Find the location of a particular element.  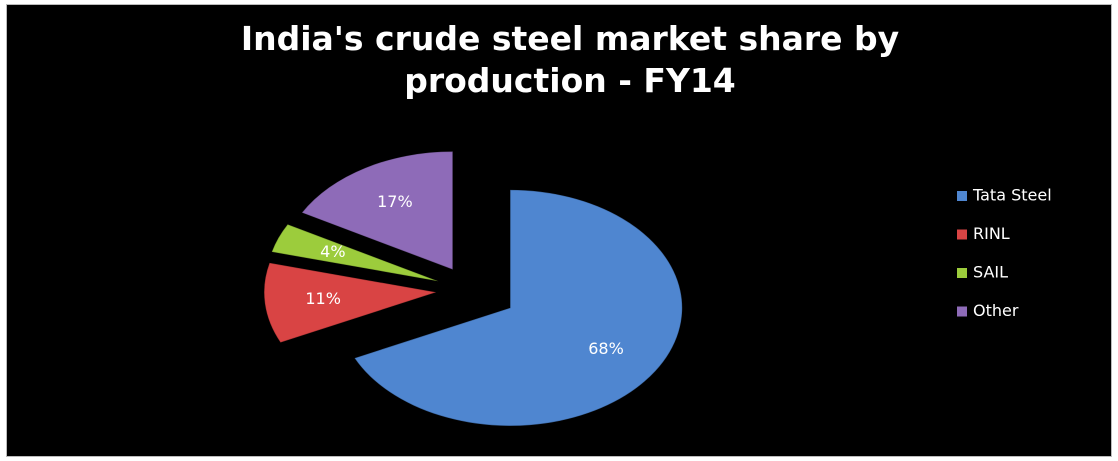

data-label: 11% is located at coordinates (323, 298).